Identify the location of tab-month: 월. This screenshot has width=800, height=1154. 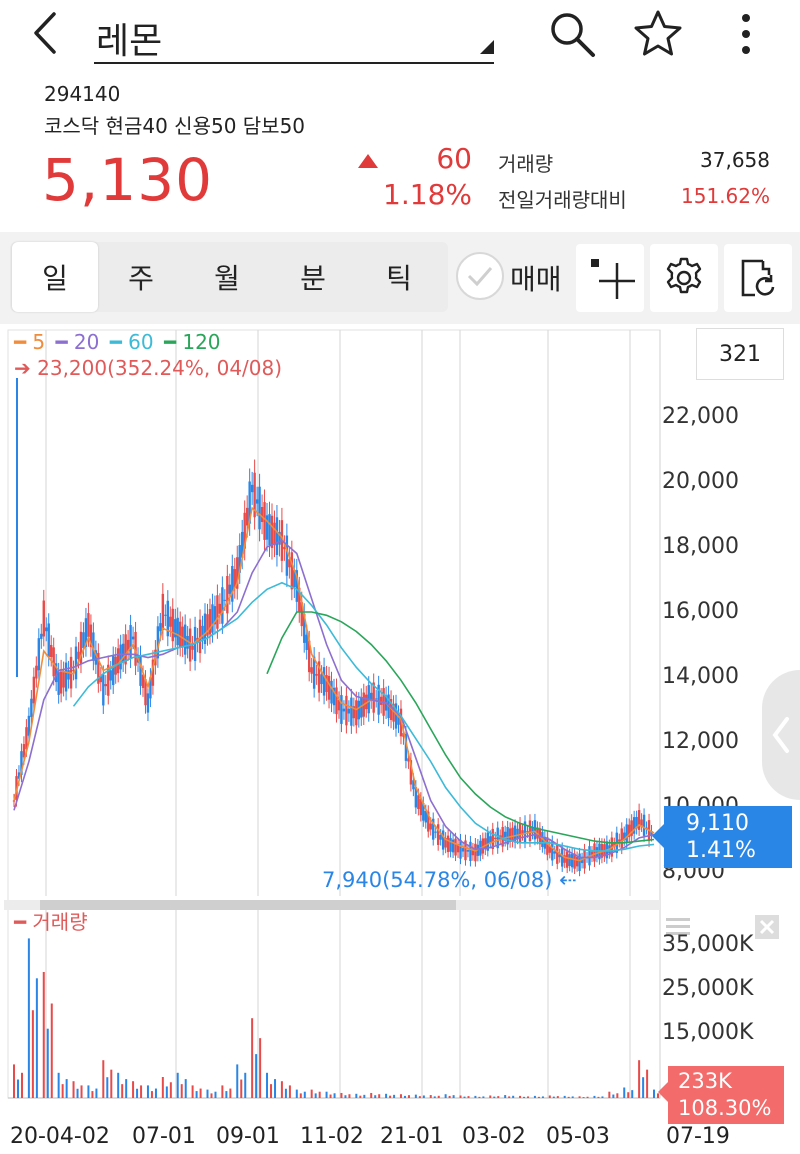
(227, 278).